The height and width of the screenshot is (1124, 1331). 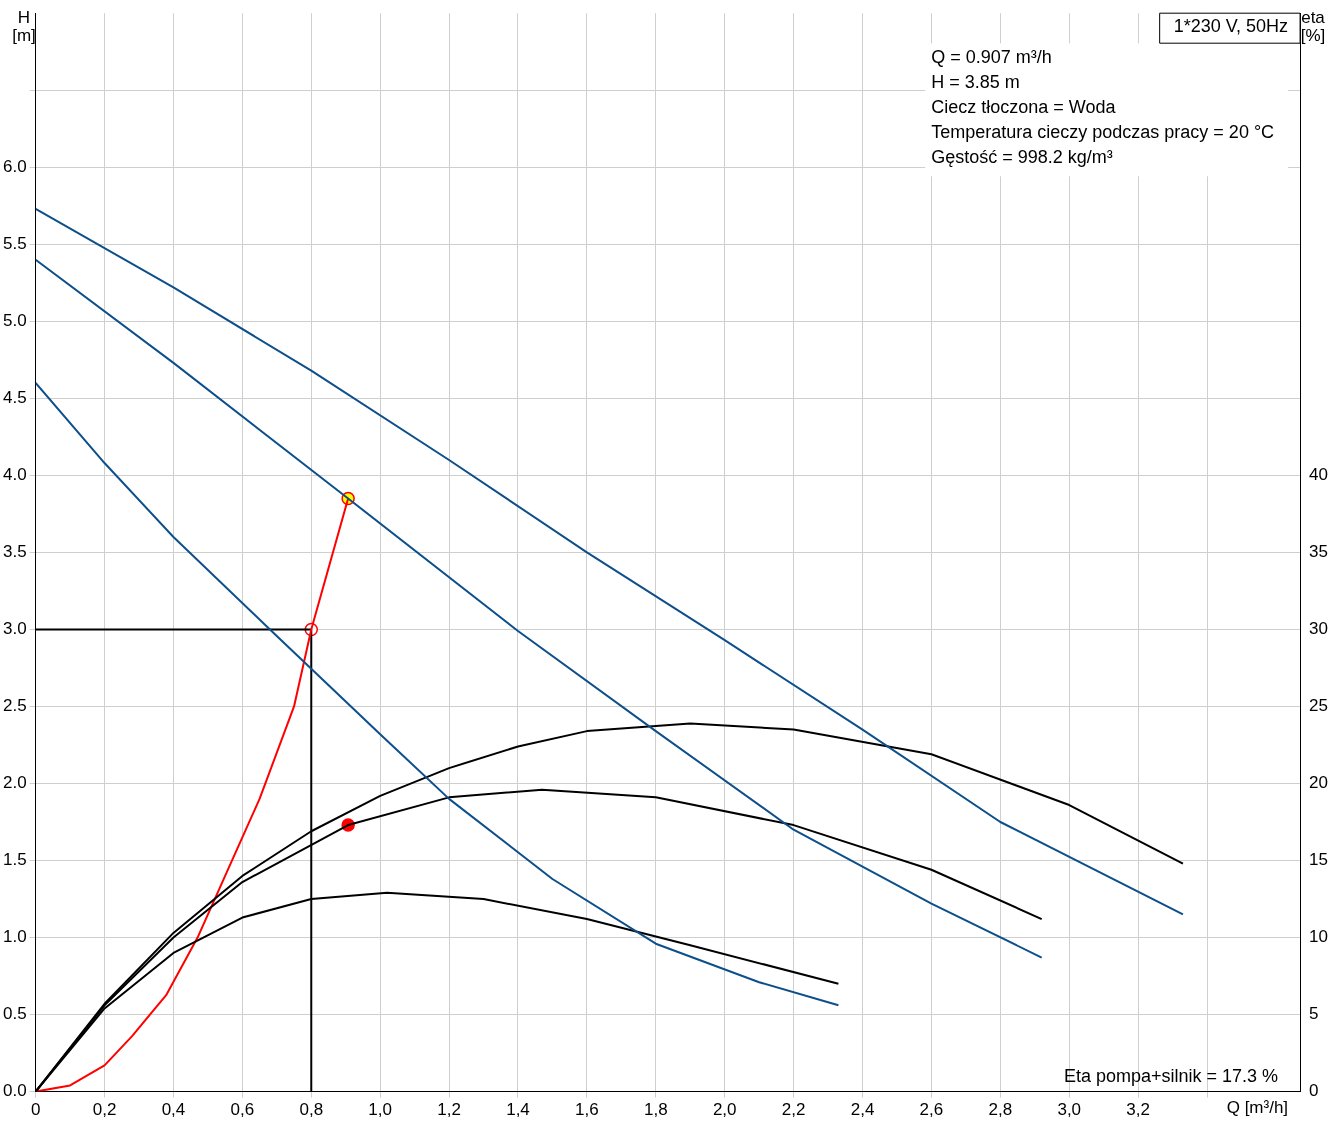 What do you see at coordinates (14, 243) in the screenshot?
I see `y-tick-label: 5.5` at bounding box center [14, 243].